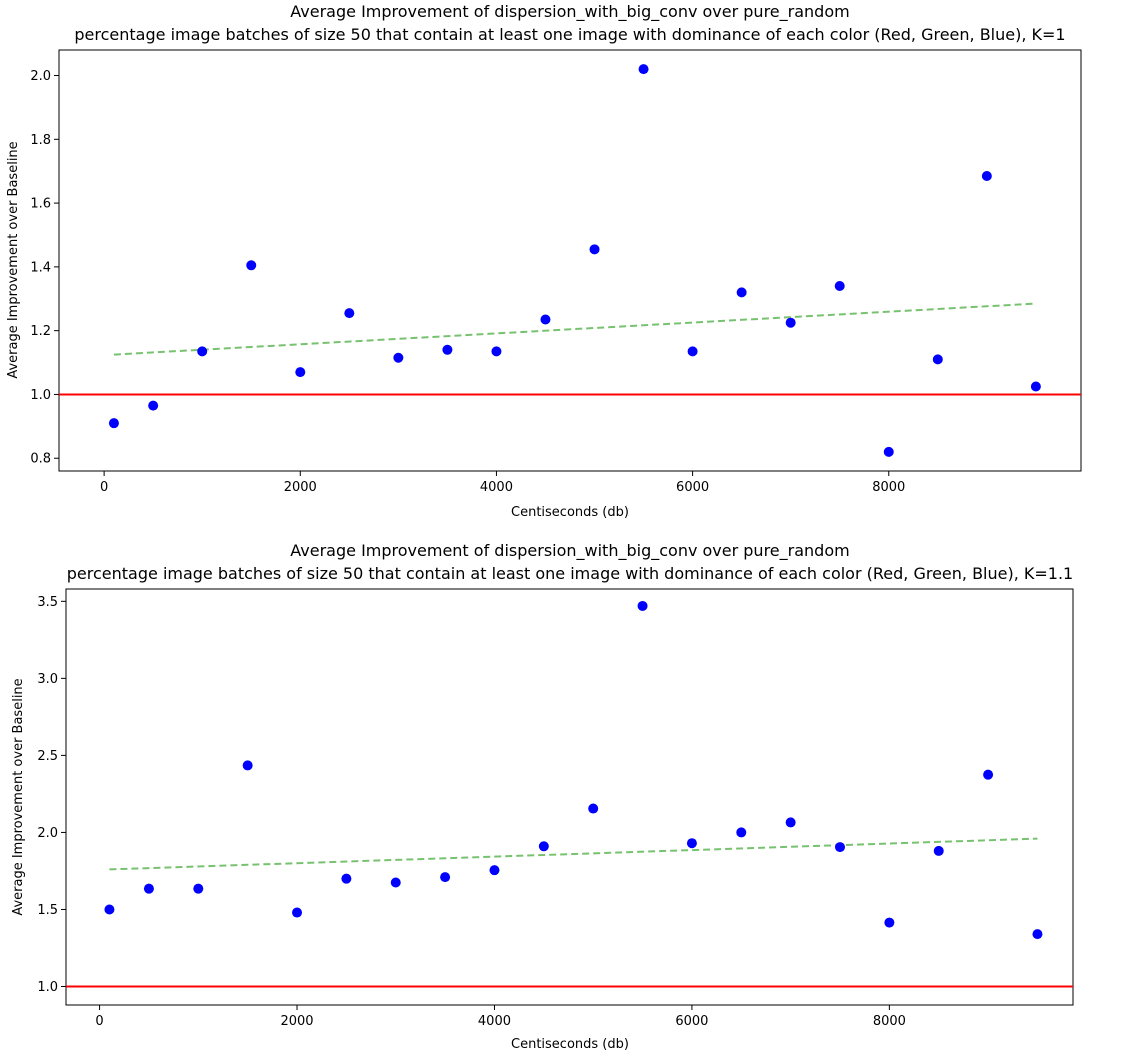 This screenshot has height=1055, width=1141. What do you see at coordinates (47, 756) in the screenshot?
I see `chart-2-y-tick-label: 2.5` at bounding box center [47, 756].